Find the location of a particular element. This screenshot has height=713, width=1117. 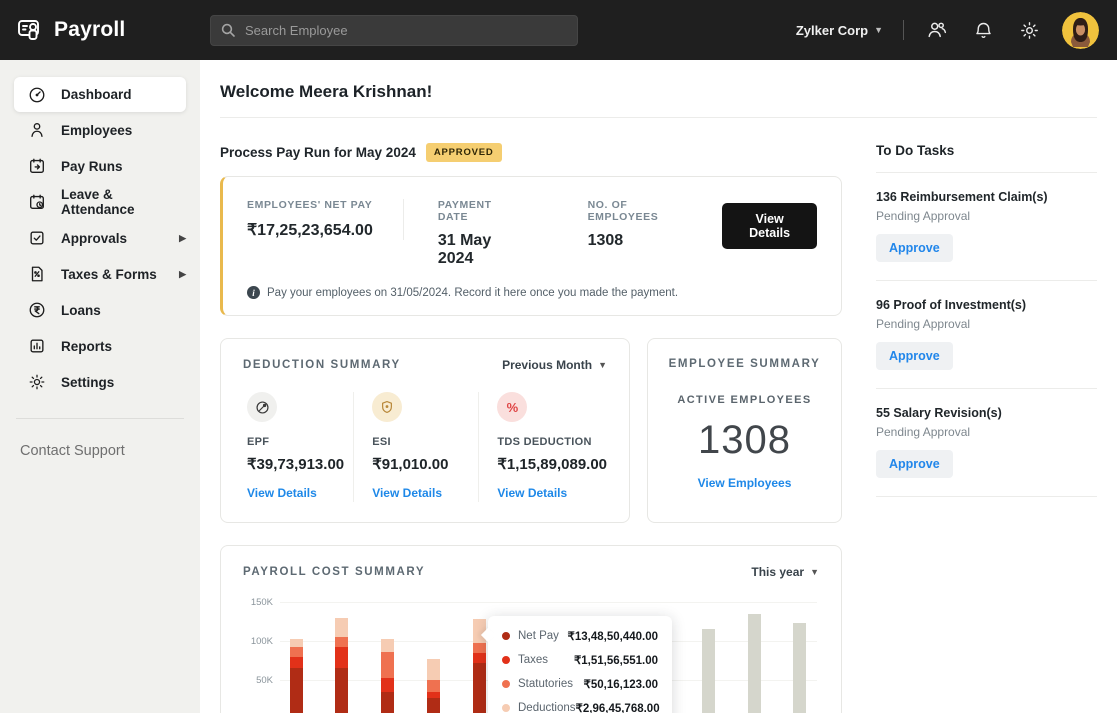

payroll-cost-period-select: This year ▼ is located at coordinates (785, 572).